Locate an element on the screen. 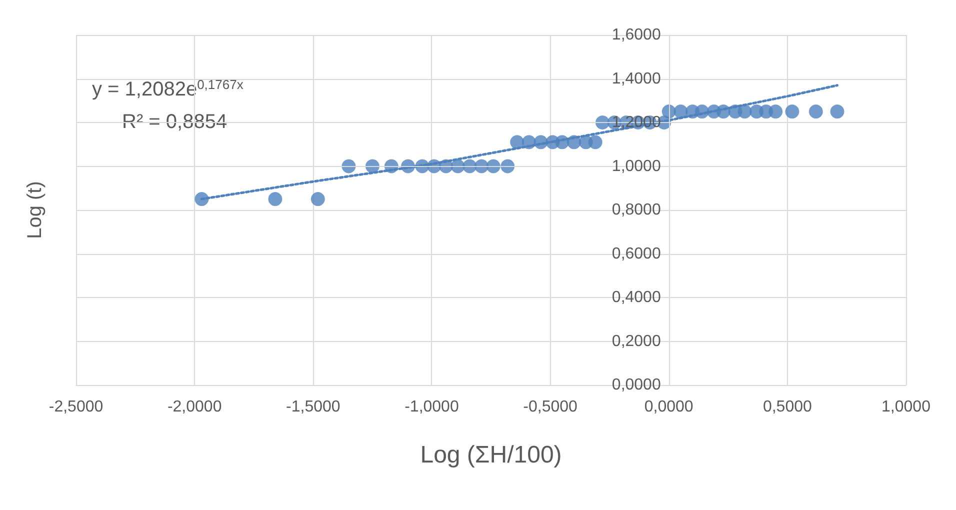 The image size is (956, 510). x-tick-label: -2,5000 is located at coordinates (76, 407).